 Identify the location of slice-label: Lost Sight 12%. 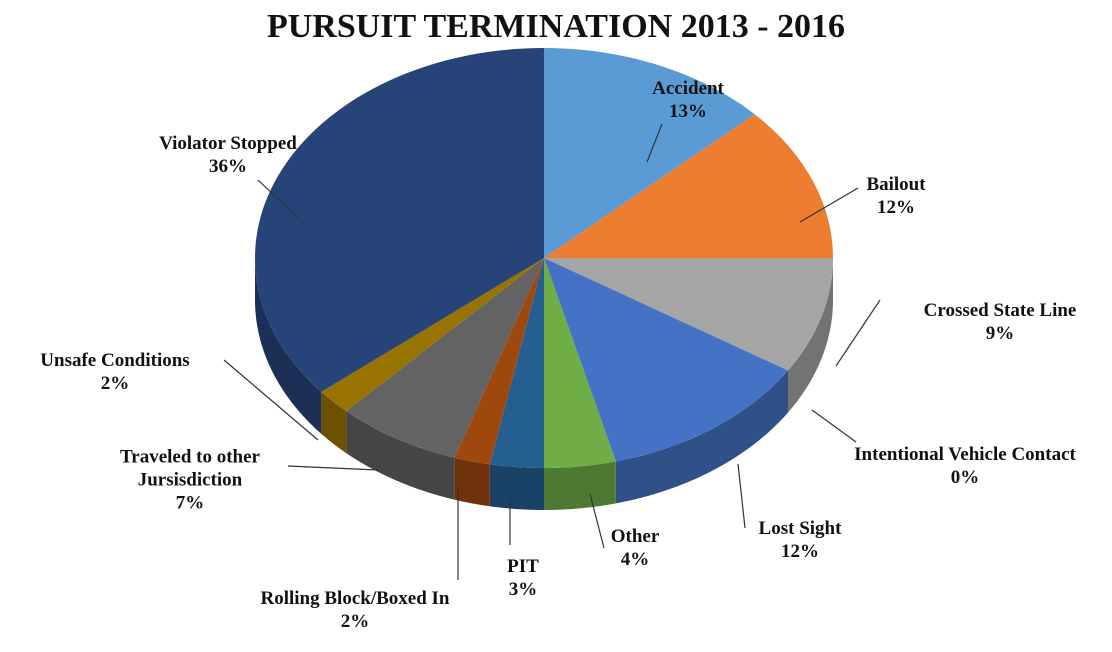
(800, 540).